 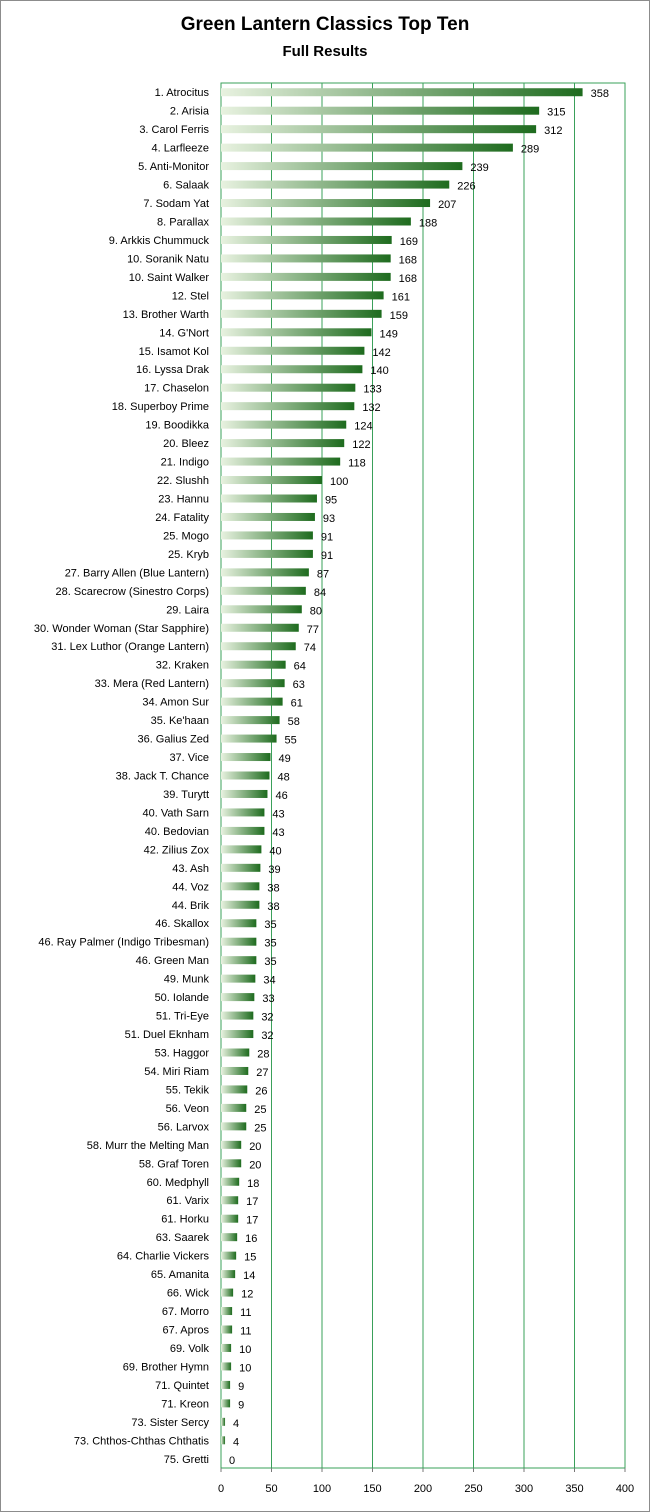 What do you see at coordinates (399, 316) in the screenshot?
I see `data-label: 159` at bounding box center [399, 316].